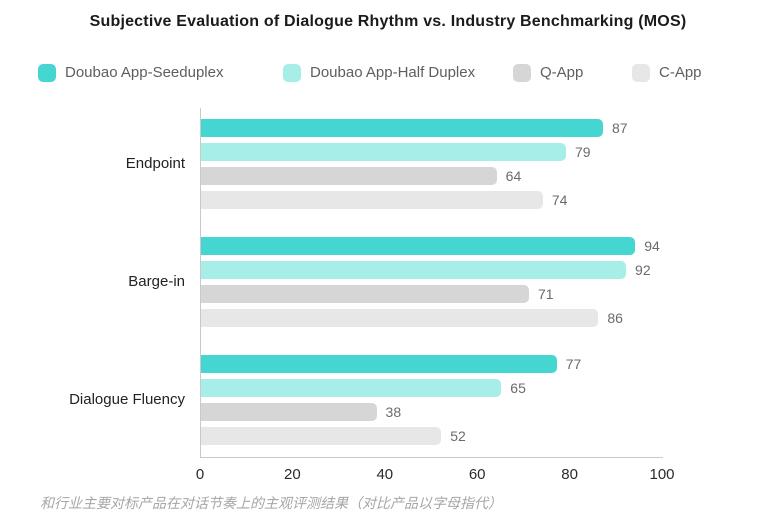  I want to click on bar-value-label: 65, so click(518, 388).